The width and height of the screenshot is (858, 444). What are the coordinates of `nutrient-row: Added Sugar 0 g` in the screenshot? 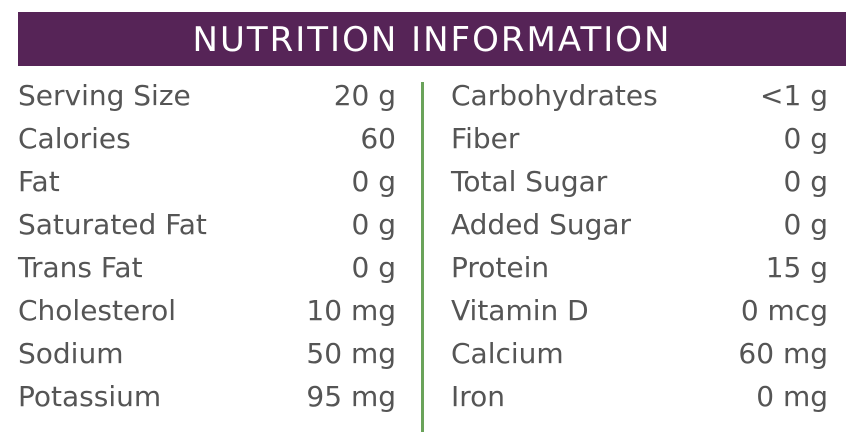 It's located at (639, 224).